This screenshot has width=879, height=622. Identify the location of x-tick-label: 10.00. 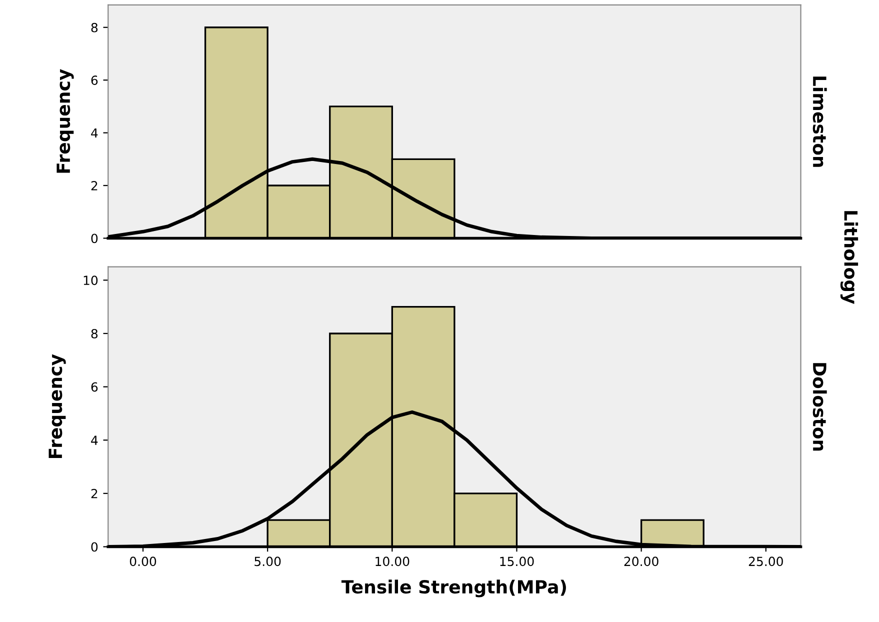
(393, 561).